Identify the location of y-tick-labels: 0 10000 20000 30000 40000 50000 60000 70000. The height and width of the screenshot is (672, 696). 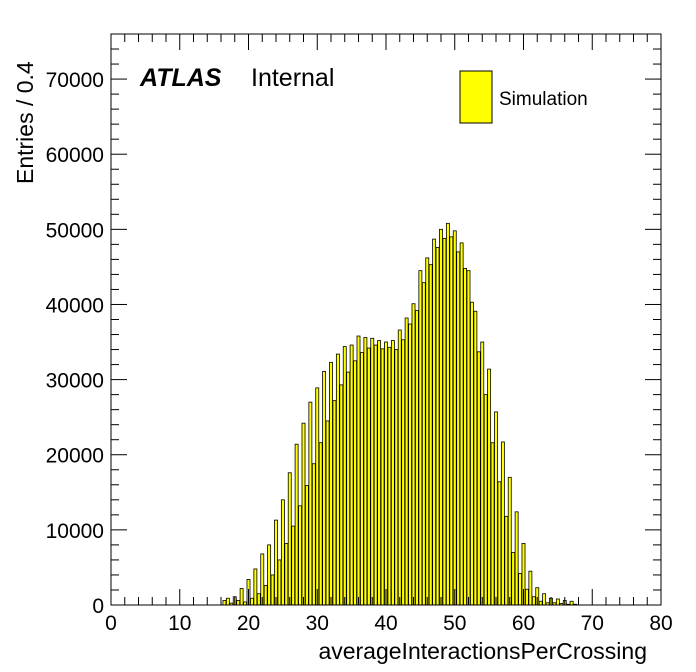
(75, 343).